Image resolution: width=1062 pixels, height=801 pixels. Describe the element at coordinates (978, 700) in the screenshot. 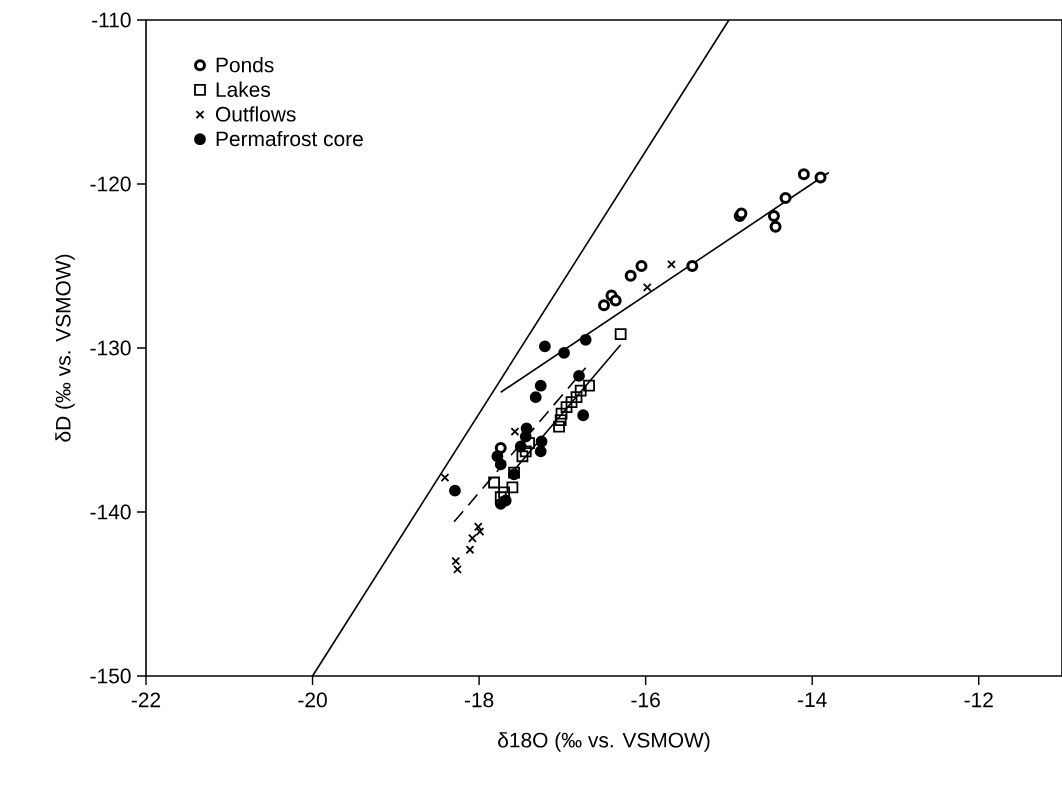

I see `x-tick-label: -12` at that location.